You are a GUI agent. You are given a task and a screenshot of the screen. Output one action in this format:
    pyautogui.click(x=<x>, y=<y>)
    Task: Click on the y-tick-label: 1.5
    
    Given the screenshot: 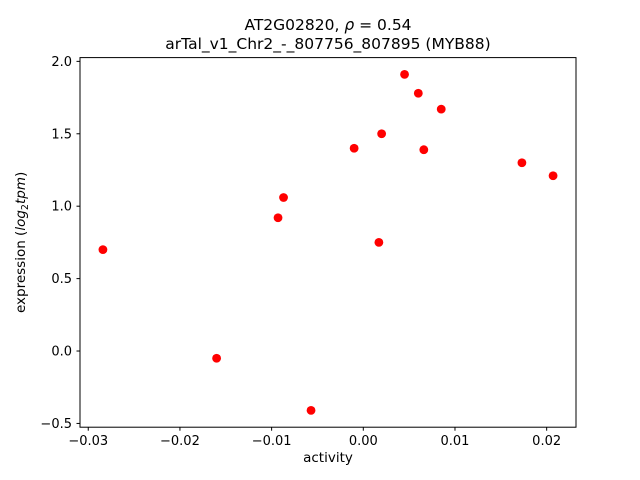 What is the action you would take?
    pyautogui.click(x=61, y=134)
    